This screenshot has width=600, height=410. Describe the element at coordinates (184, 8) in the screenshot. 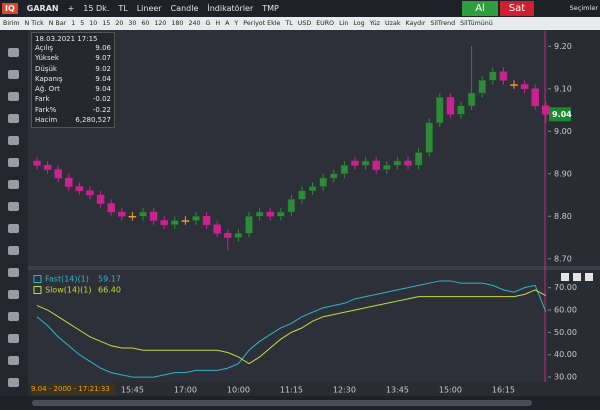

I see `toolbar-item: Candle` at that location.